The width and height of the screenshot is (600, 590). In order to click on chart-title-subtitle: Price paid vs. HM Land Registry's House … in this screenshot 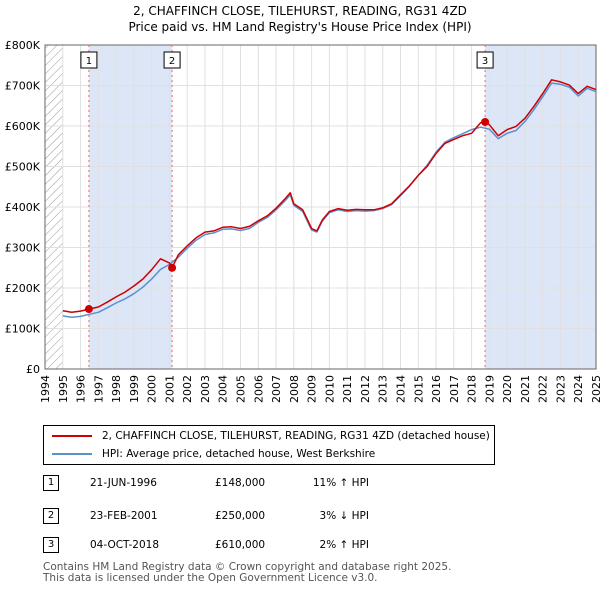, I will do `click(300, 27)`.